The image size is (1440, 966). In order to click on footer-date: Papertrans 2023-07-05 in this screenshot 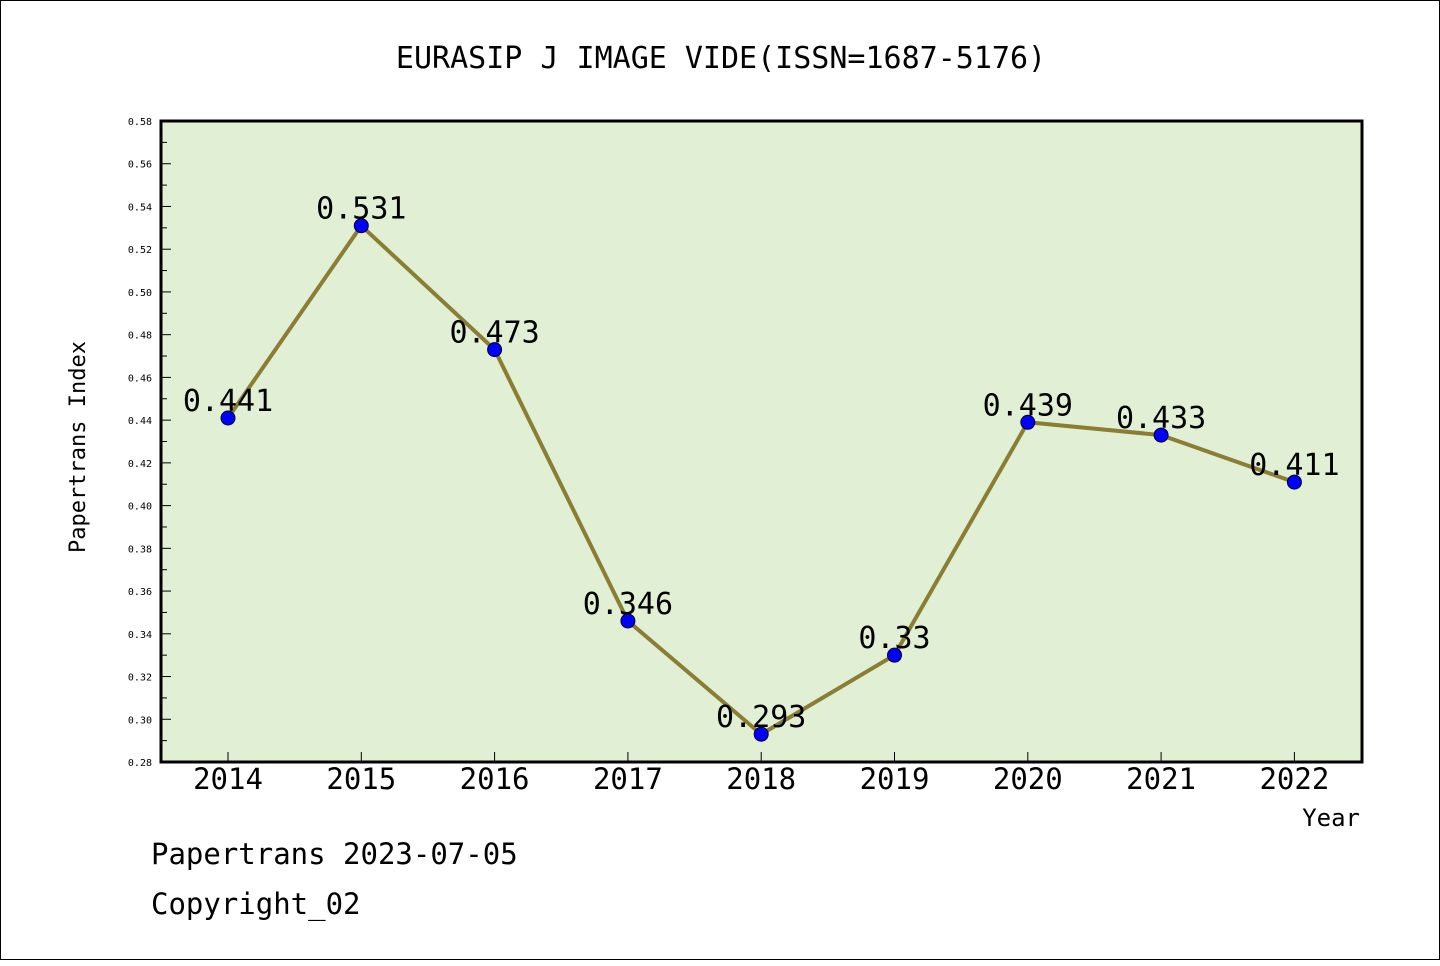, I will do `click(334, 854)`.